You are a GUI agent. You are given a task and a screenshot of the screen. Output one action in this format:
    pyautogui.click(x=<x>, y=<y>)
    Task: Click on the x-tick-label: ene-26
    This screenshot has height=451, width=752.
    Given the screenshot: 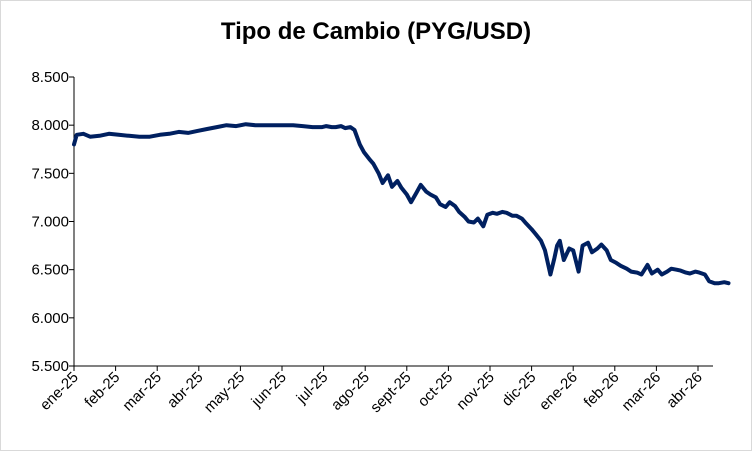 What is the action you would take?
    pyautogui.click(x=558, y=391)
    